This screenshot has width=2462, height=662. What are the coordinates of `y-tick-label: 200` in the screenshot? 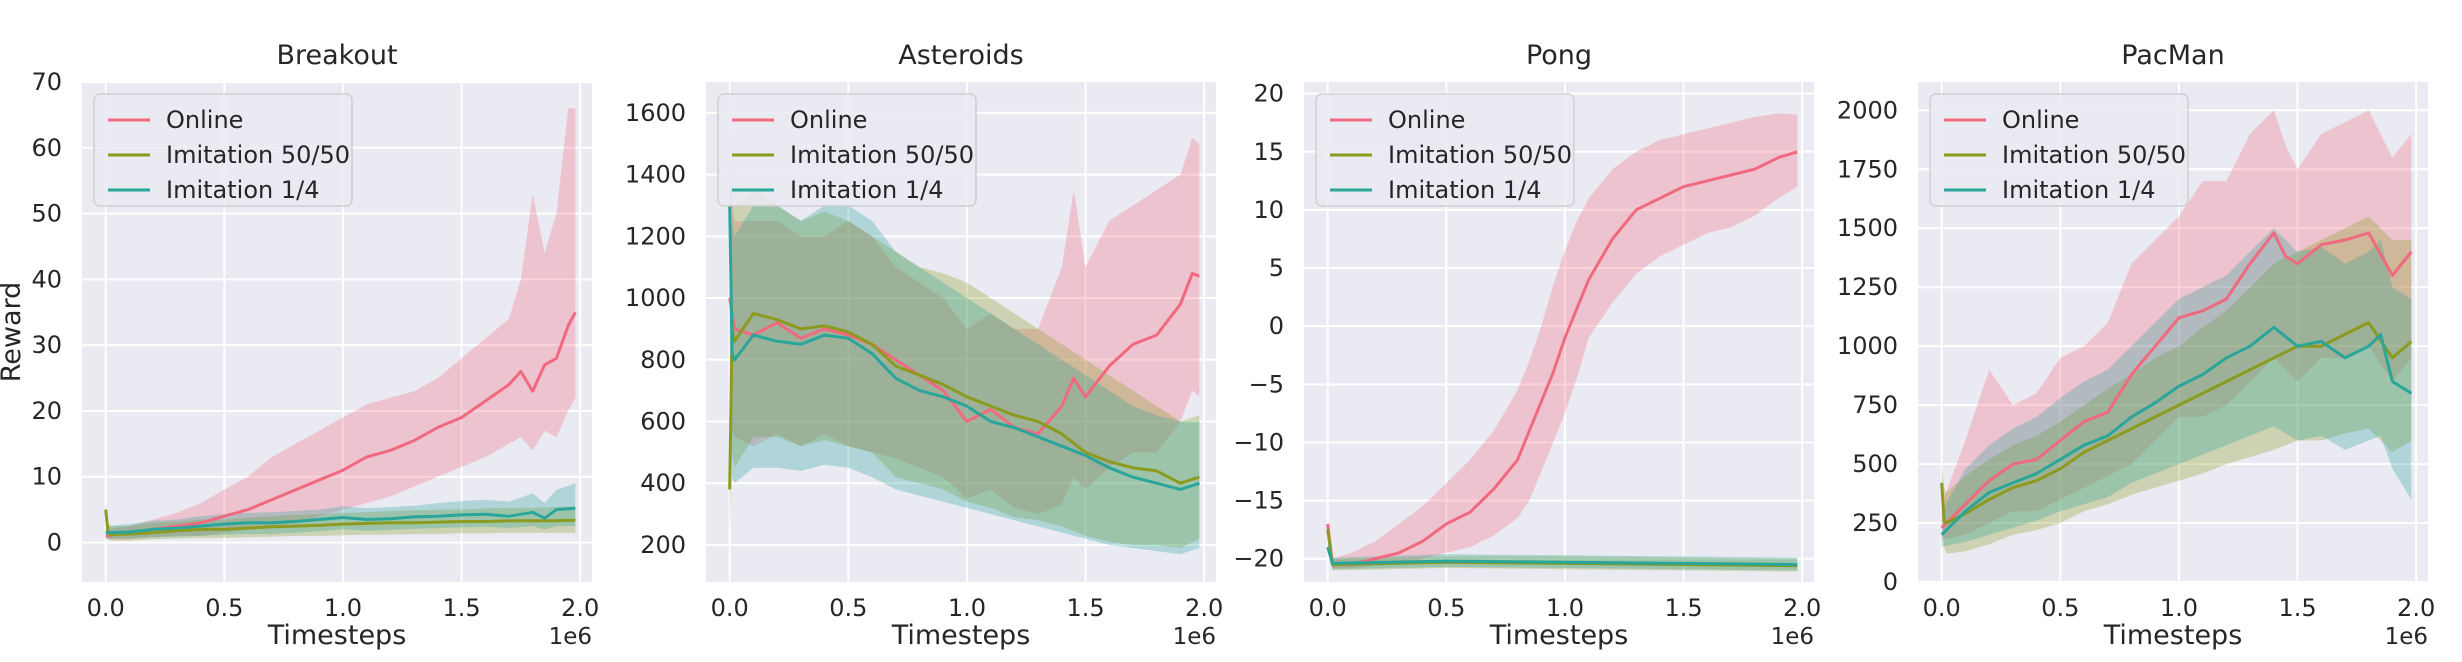 It's located at (663, 545).